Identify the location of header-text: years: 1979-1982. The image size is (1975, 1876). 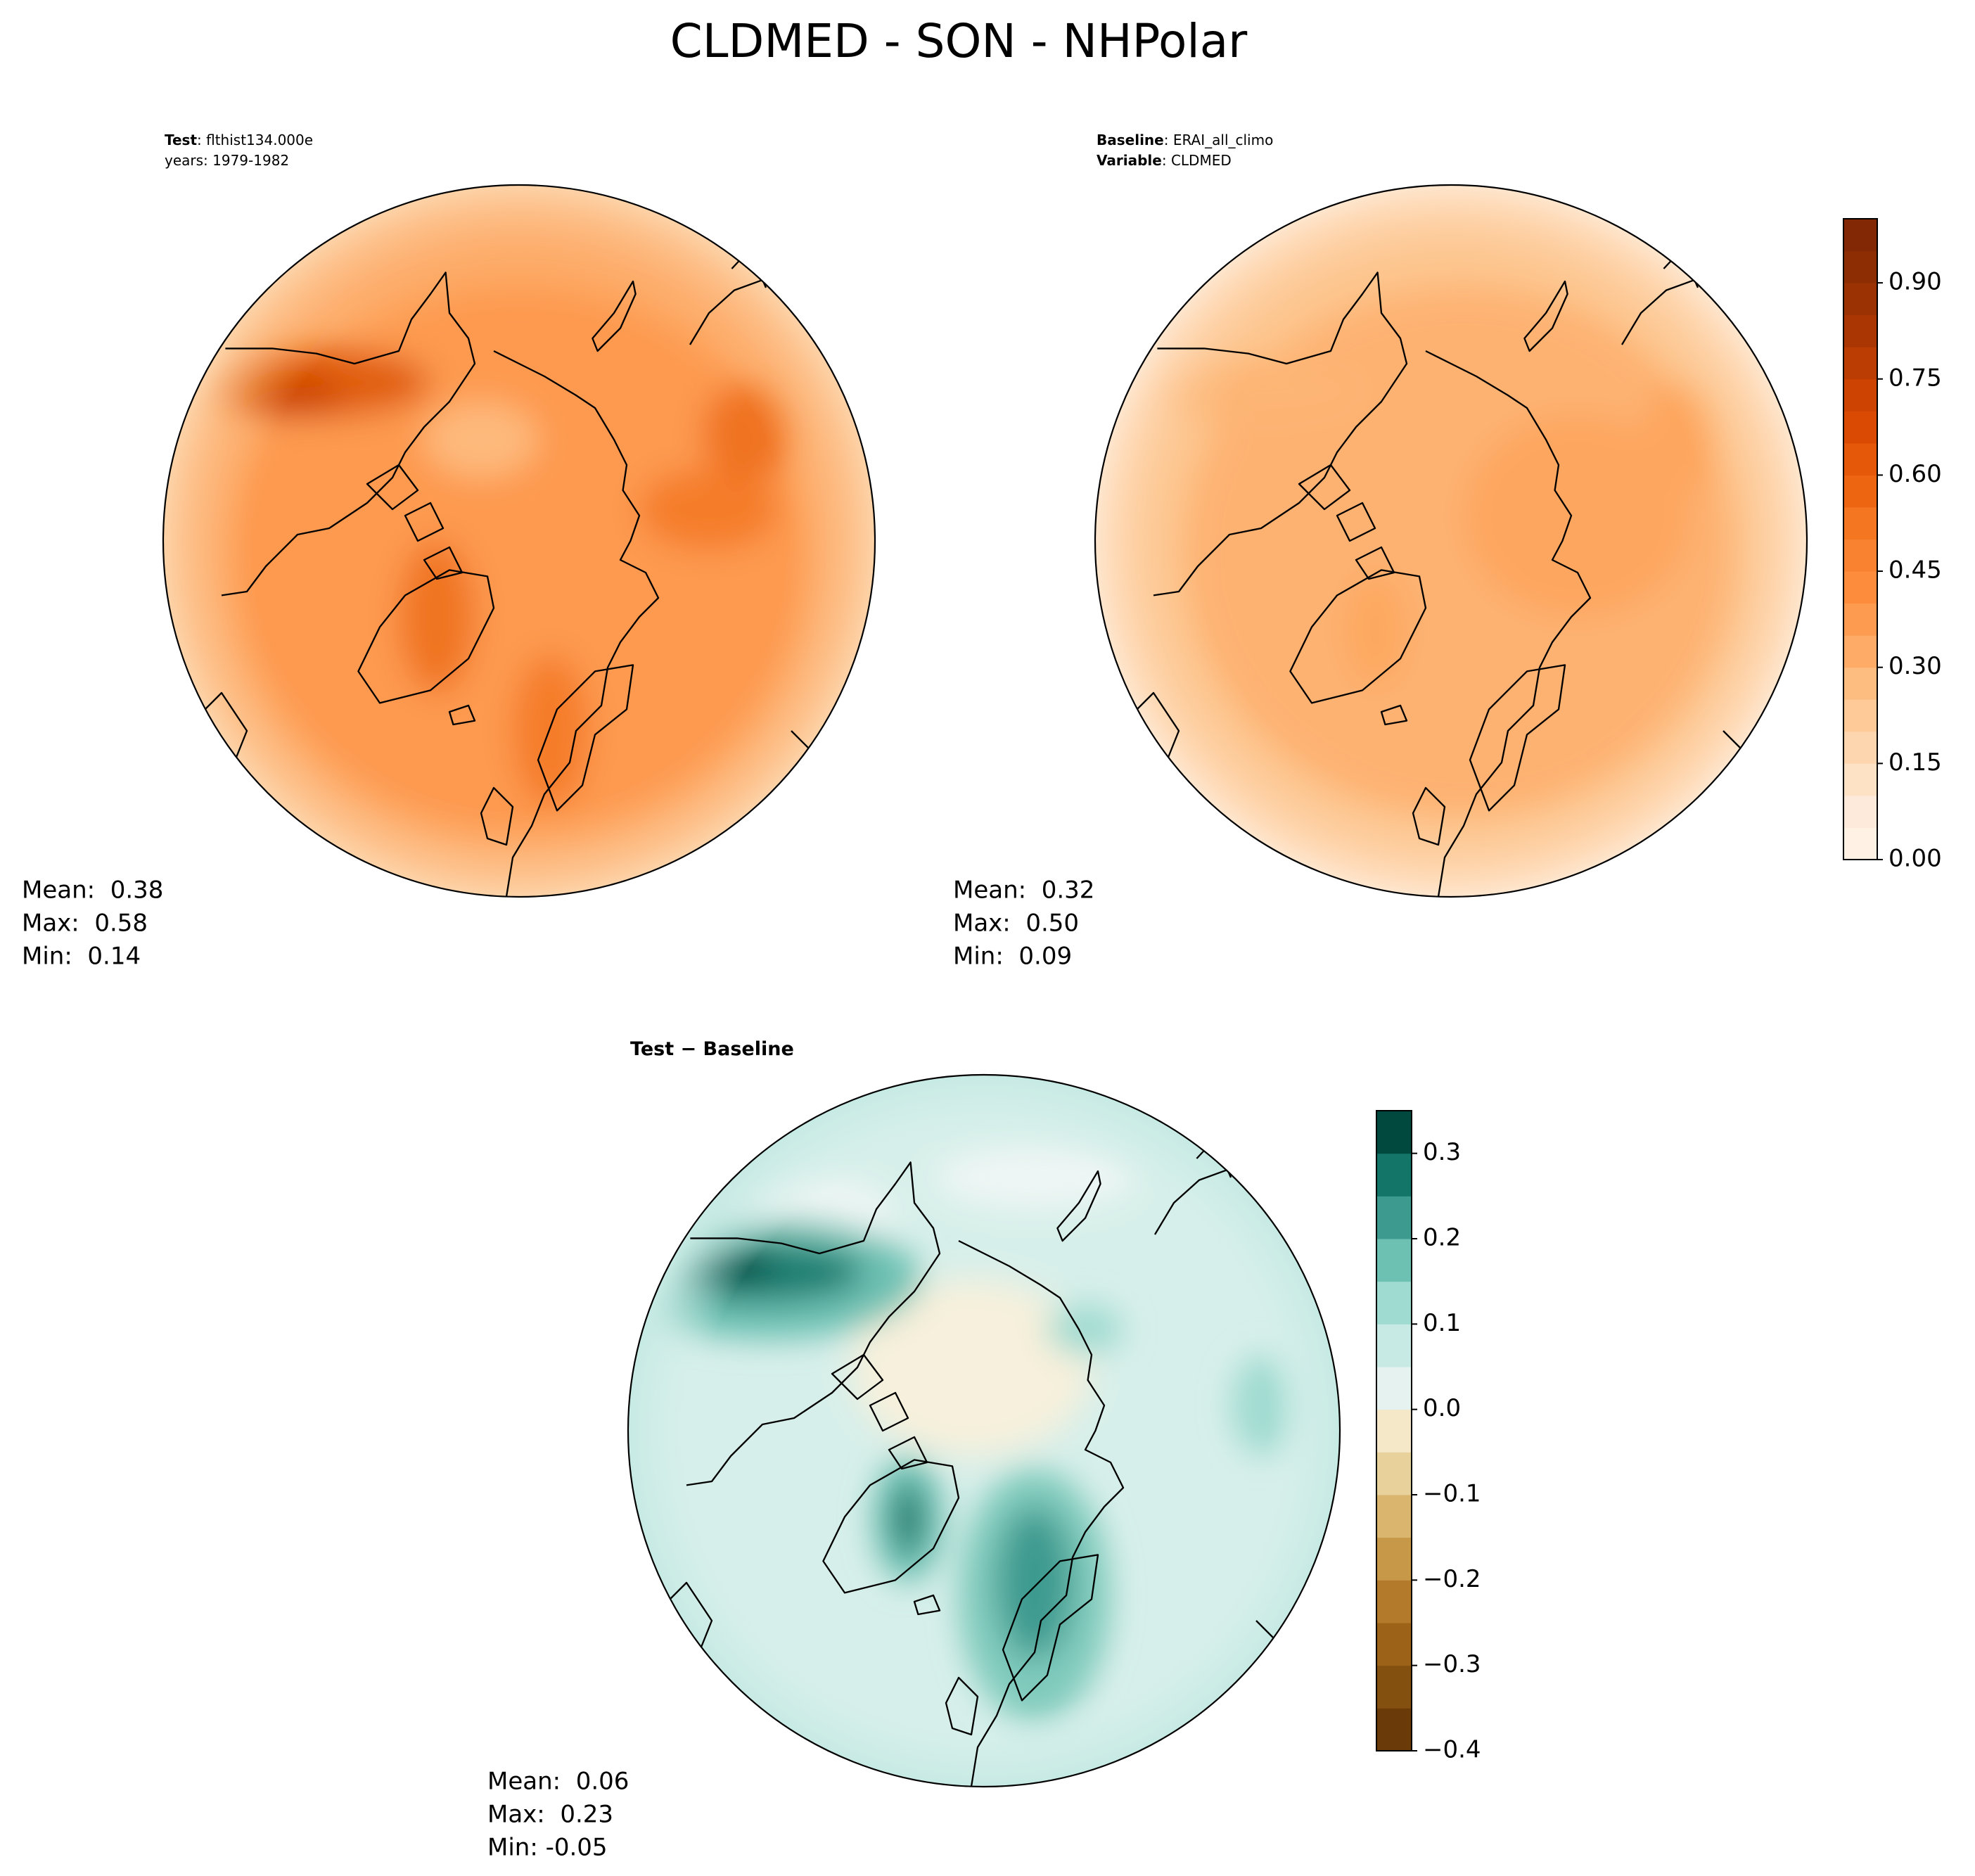
(227, 160).